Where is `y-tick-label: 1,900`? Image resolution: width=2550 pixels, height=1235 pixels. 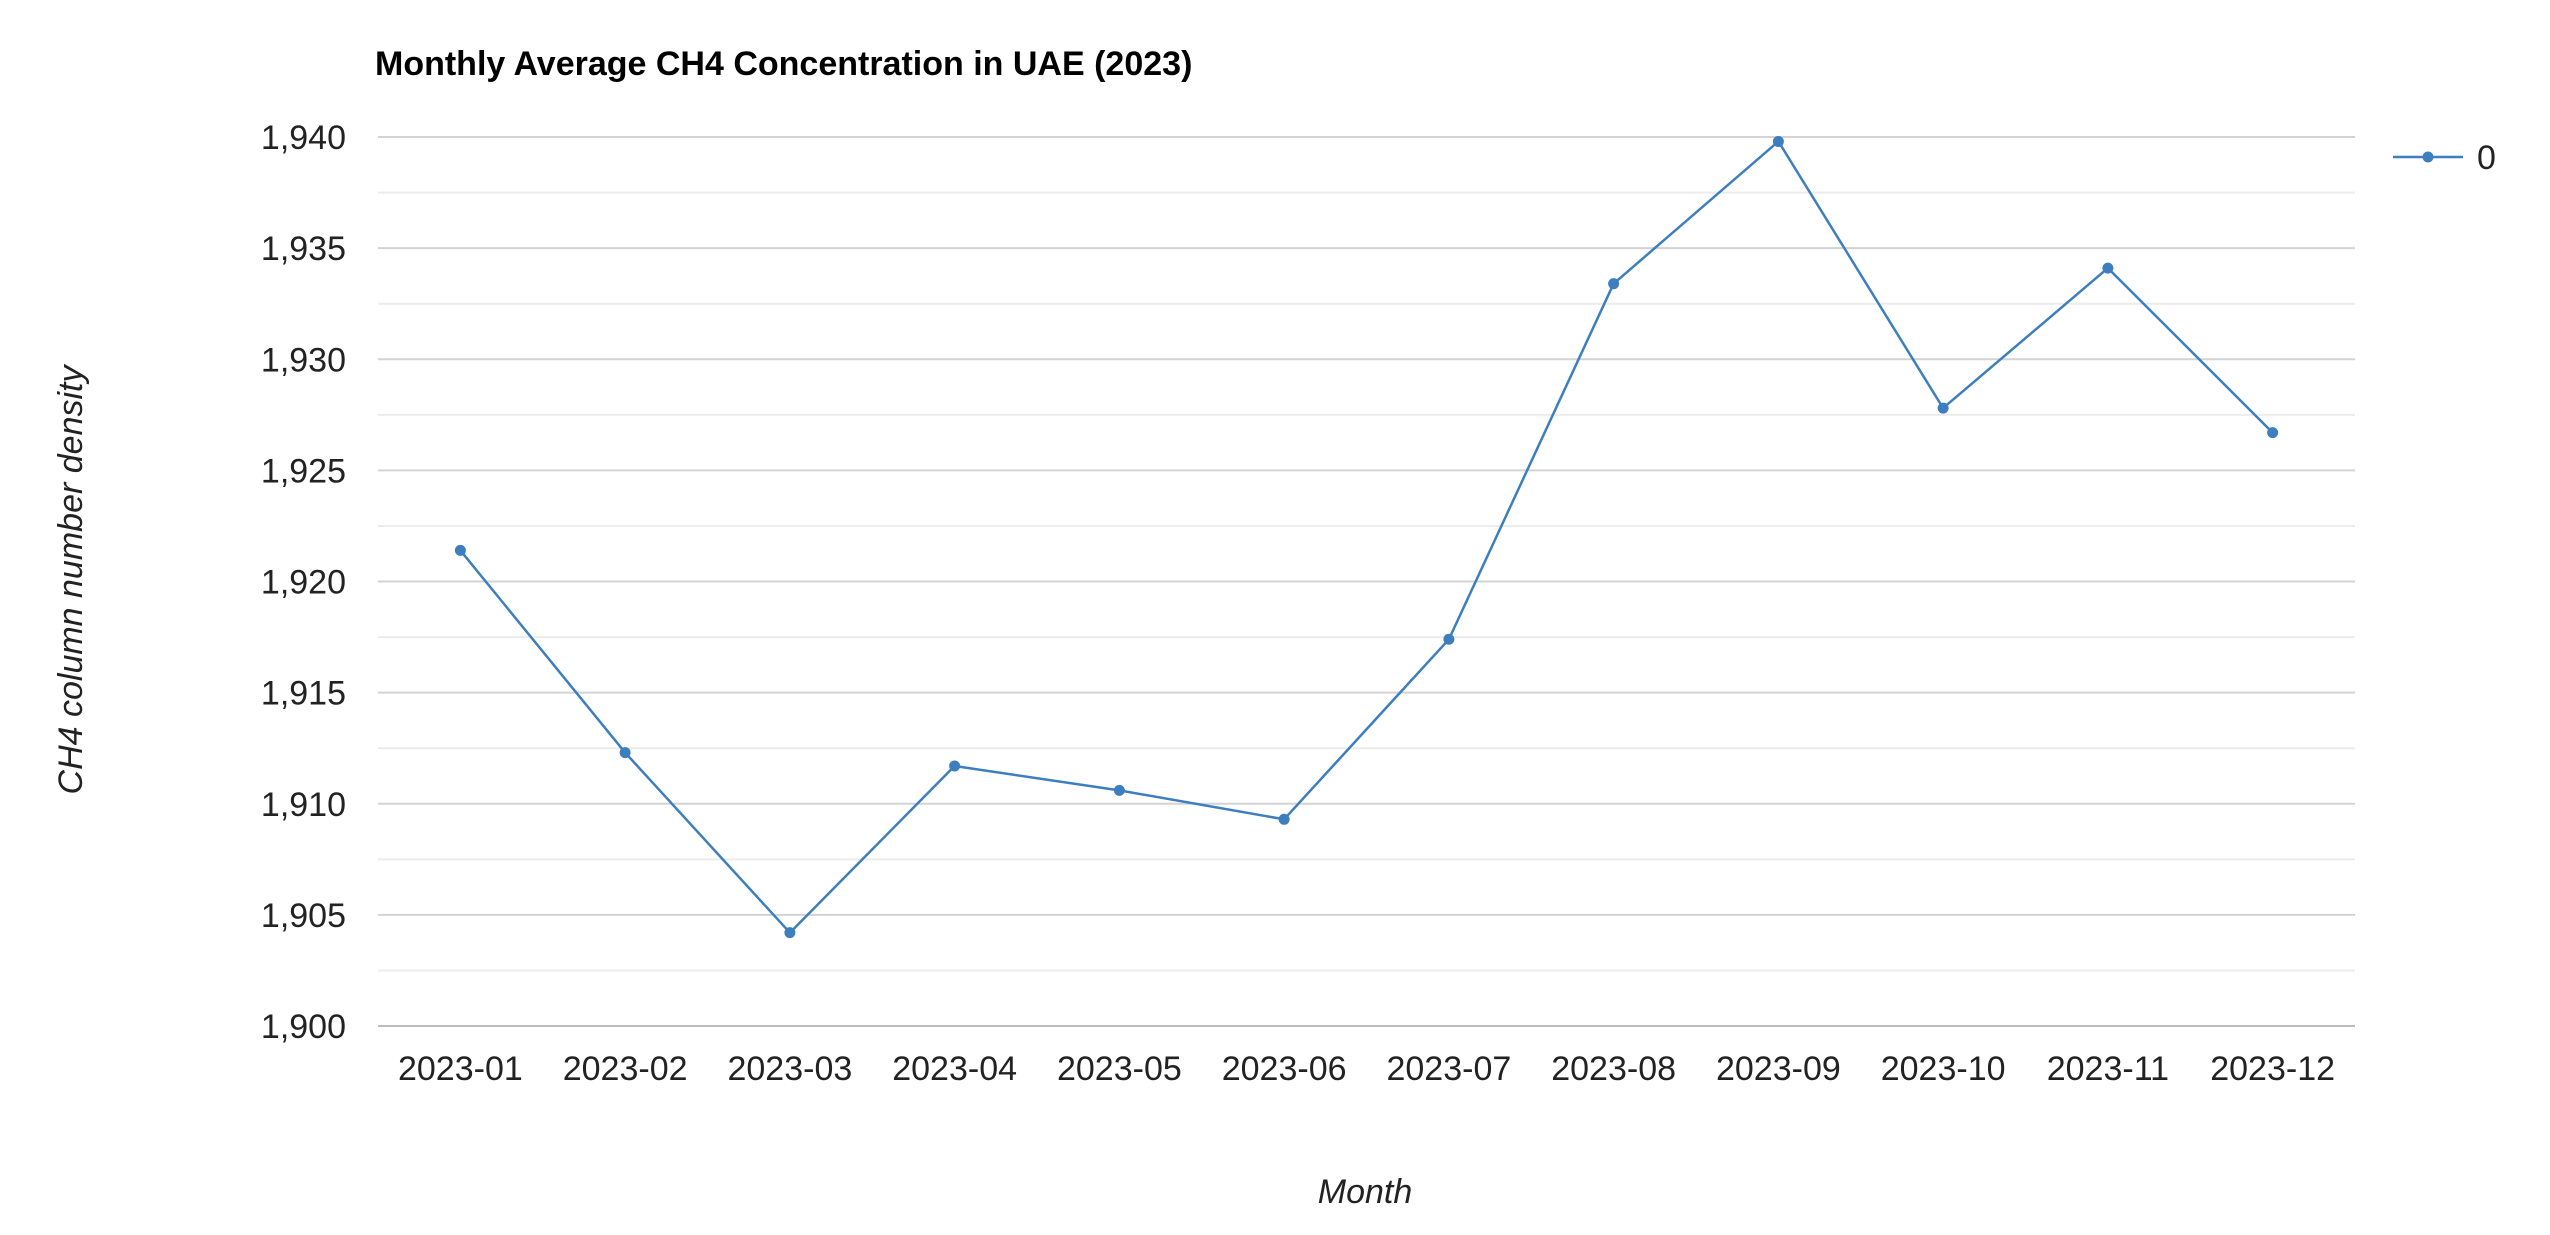 y-tick-label: 1,900 is located at coordinates (303, 1027).